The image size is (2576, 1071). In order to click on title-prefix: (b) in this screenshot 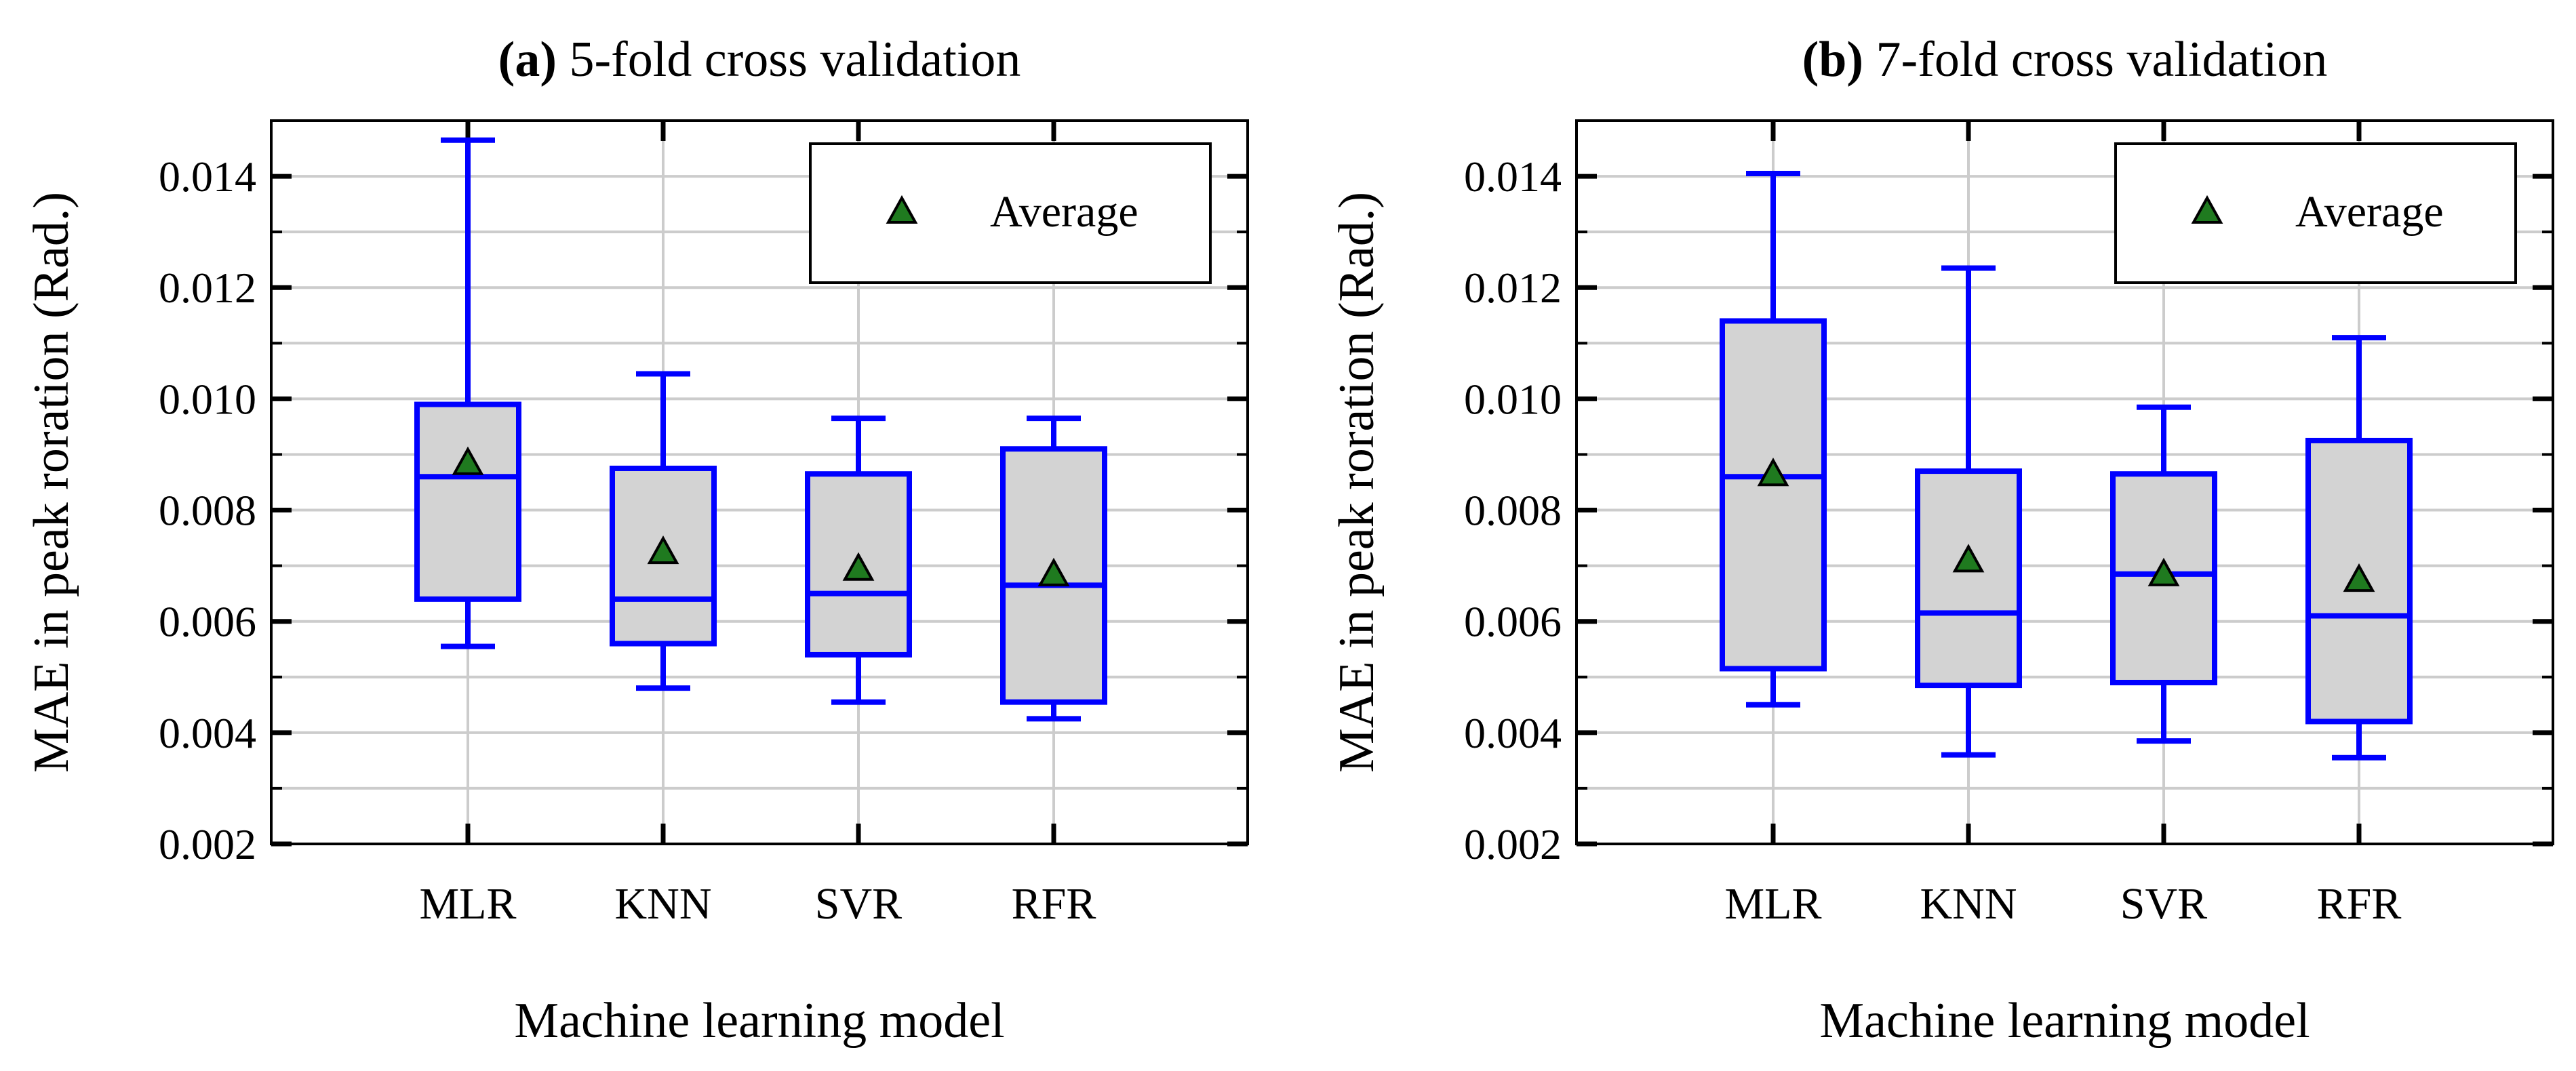, I will do `click(1833, 59)`.